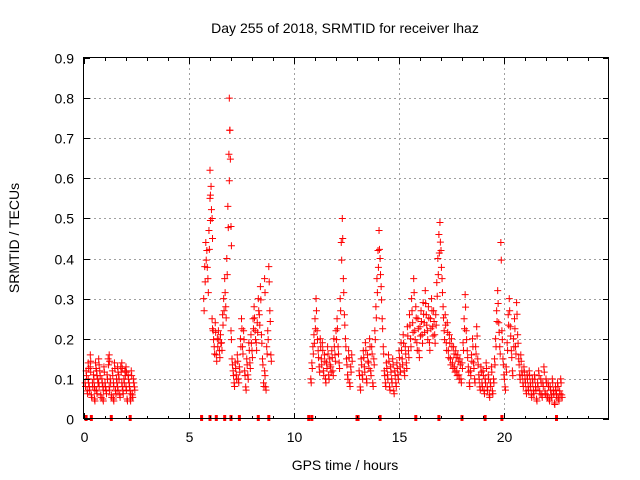 This screenshot has height=480, width=640. What do you see at coordinates (65, 139) in the screenshot?
I see `y-tick-label: 0.7` at bounding box center [65, 139].